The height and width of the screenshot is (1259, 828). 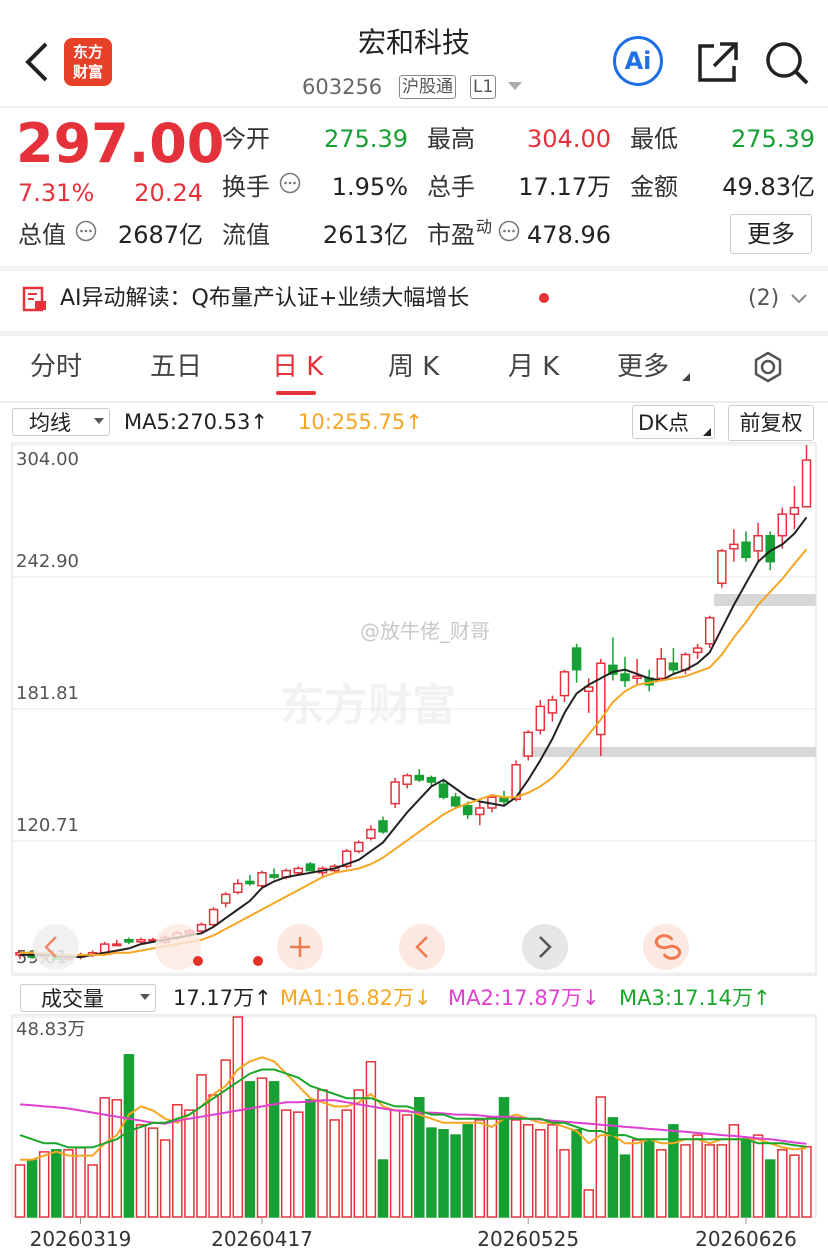 What do you see at coordinates (799, 299) in the screenshot?
I see `chevron` at bounding box center [799, 299].